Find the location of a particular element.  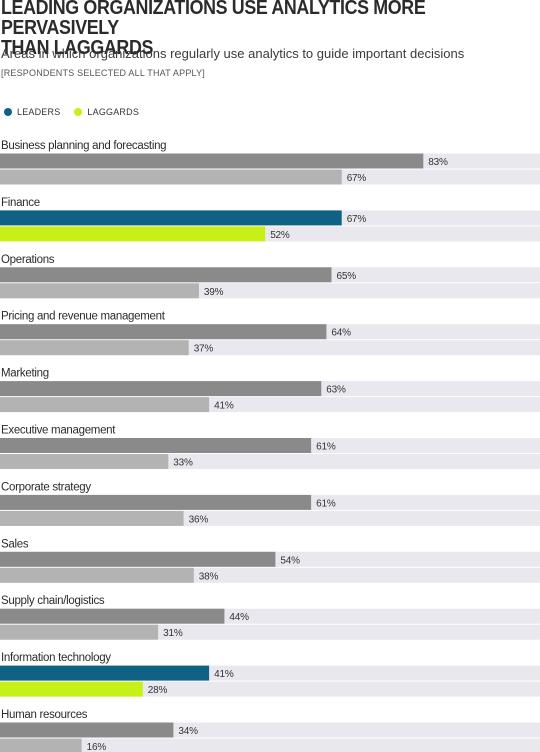

leaders-bar-pricing-and-revenue-management is located at coordinates (163, 332).